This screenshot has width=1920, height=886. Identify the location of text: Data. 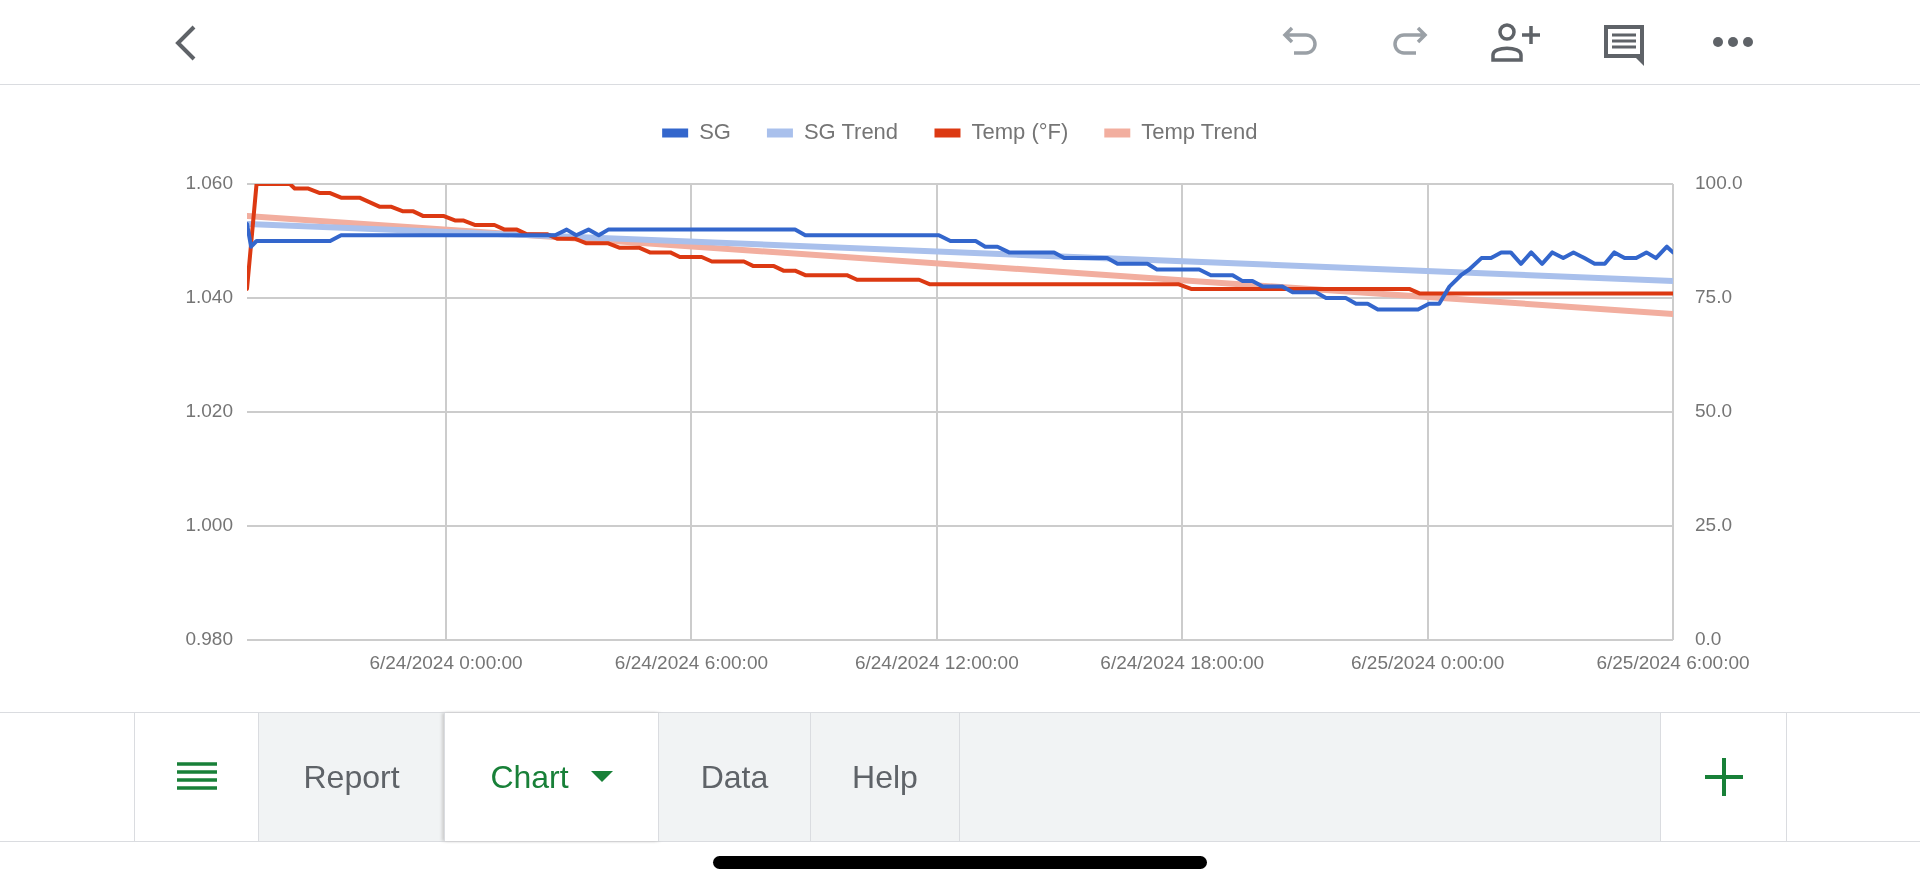
(734, 777).